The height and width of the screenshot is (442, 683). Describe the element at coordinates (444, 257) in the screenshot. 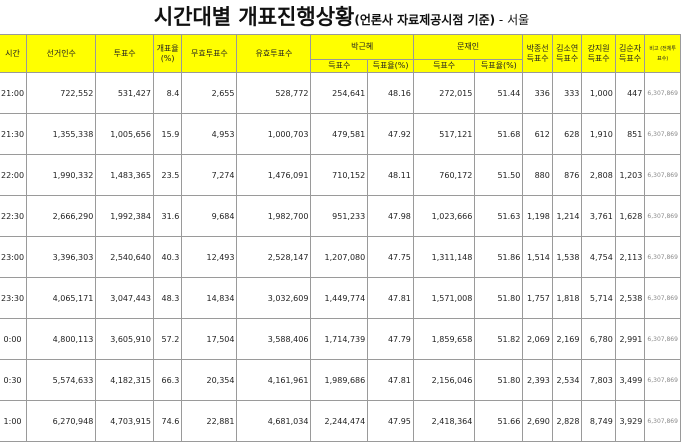

I see `cell-moon: 1,311,148` at that location.